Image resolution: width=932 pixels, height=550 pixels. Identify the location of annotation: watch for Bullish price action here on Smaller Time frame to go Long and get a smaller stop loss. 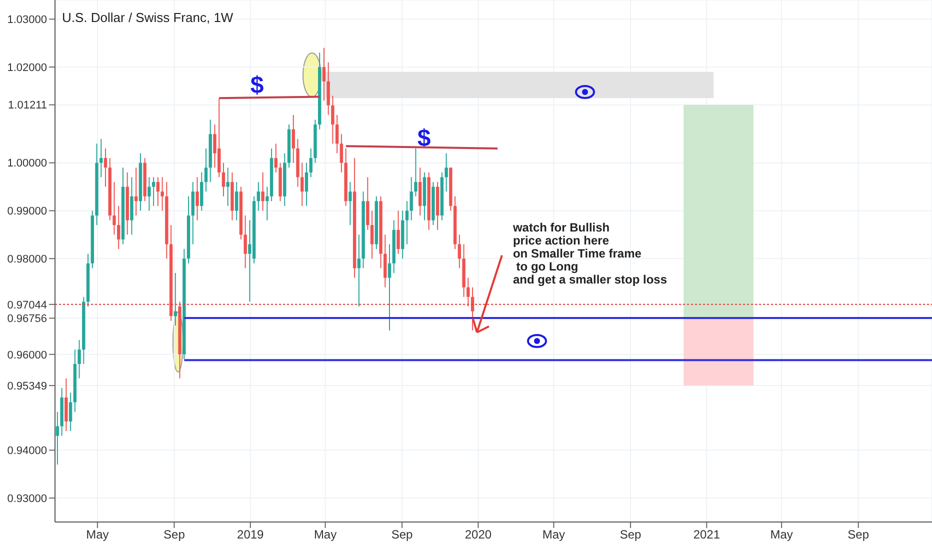
(590, 253).